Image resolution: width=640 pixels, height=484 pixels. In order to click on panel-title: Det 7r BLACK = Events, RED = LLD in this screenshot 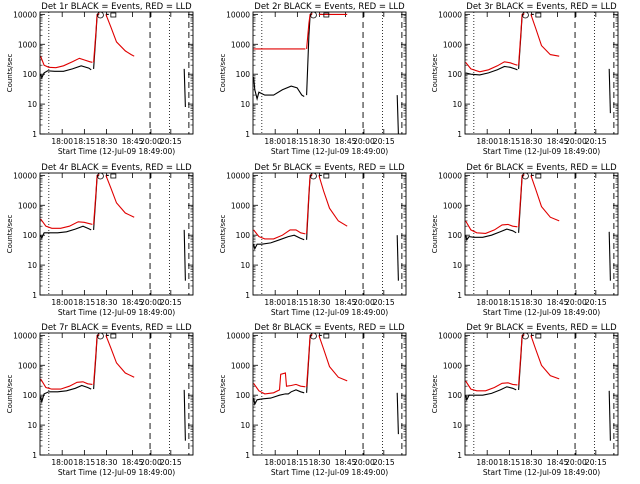, I will do `click(116, 328)`.